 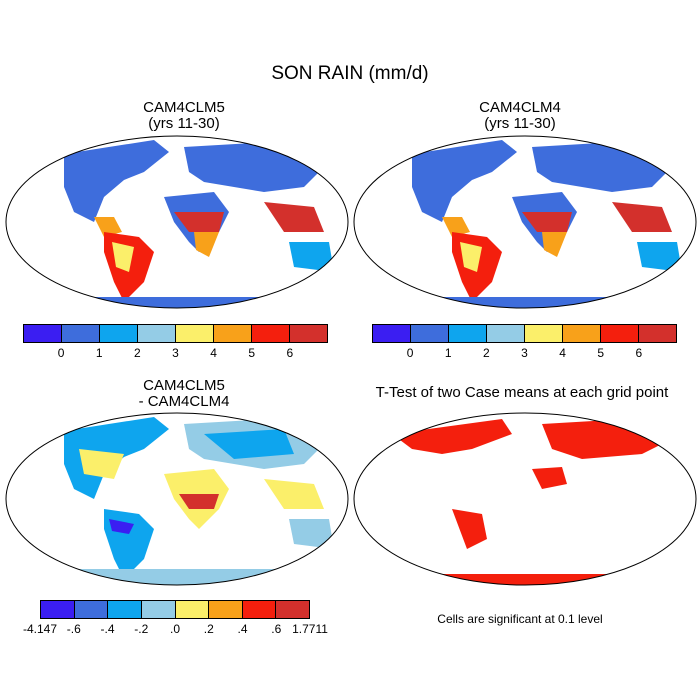 I want to click on panel3-title-line2: - CAM4CLM4, so click(x=184, y=401).